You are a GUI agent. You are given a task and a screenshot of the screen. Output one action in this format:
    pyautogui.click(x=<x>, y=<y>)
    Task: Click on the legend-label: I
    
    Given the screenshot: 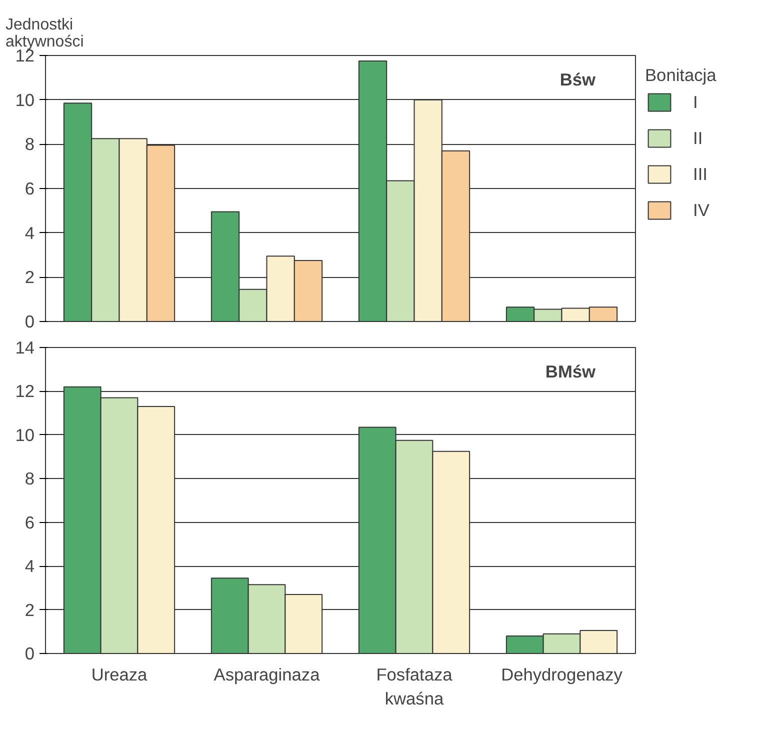 What is the action you would take?
    pyautogui.click(x=696, y=102)
    